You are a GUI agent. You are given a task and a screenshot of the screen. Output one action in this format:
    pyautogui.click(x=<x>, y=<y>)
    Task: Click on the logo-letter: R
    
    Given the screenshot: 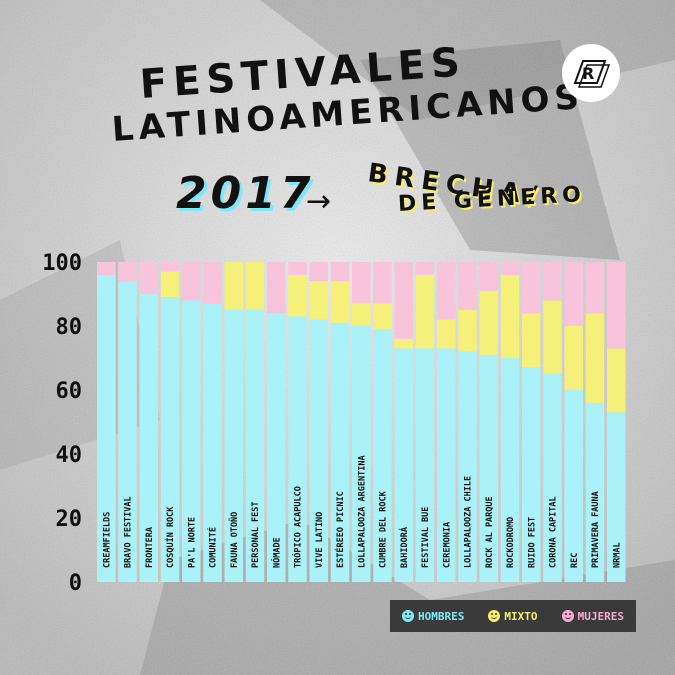 What is the action you would take?
    pyautogui.click(x=588, y=73)
    